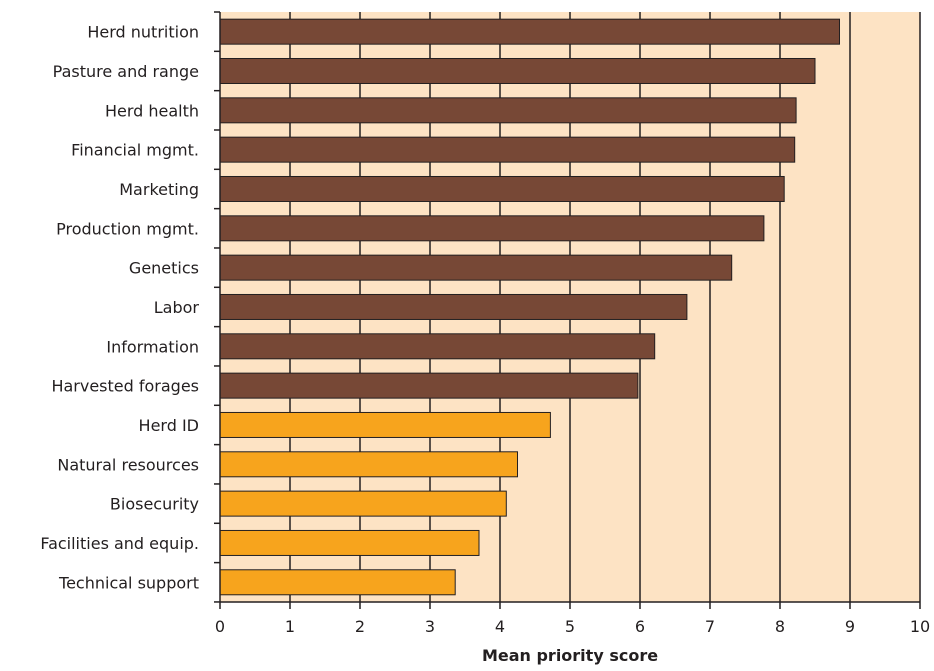 Image resolution: width=934 pixels, height=671 pixels. What do you see at coordinates (169, 425) in the screenshot?
I see `category-label: Herd ID` at bounding box center [169, 425].